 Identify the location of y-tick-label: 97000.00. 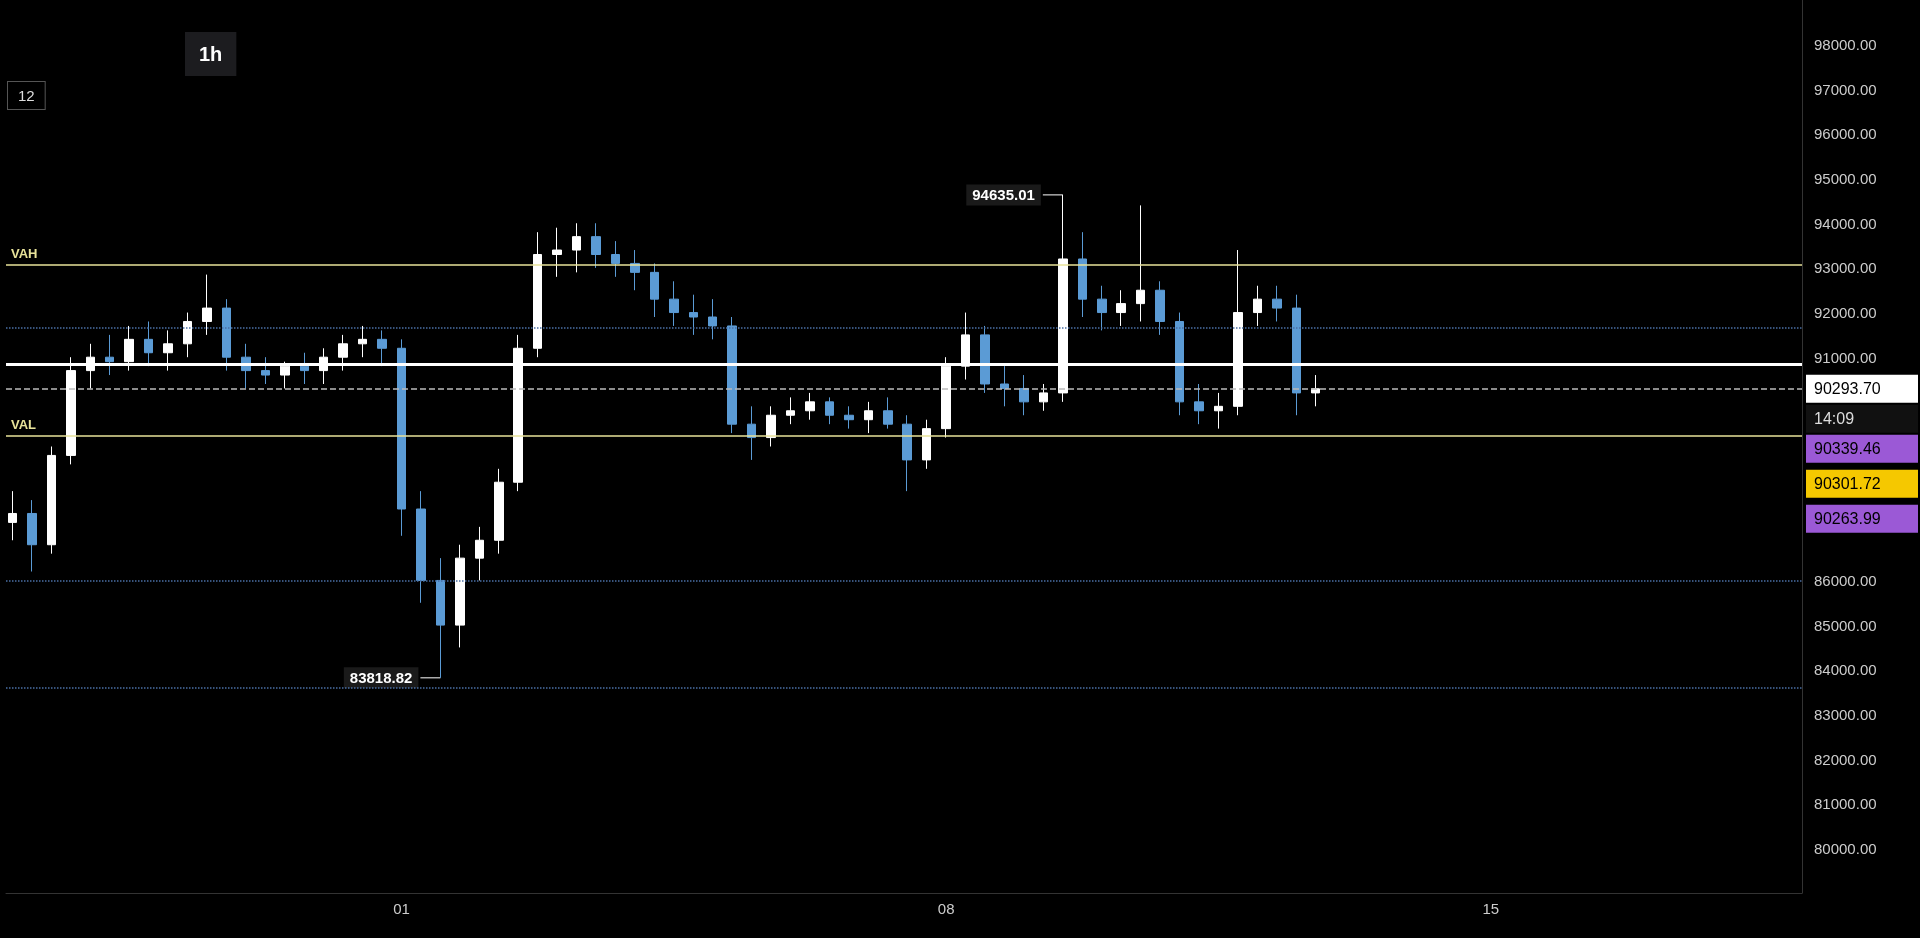
(1845, 89).